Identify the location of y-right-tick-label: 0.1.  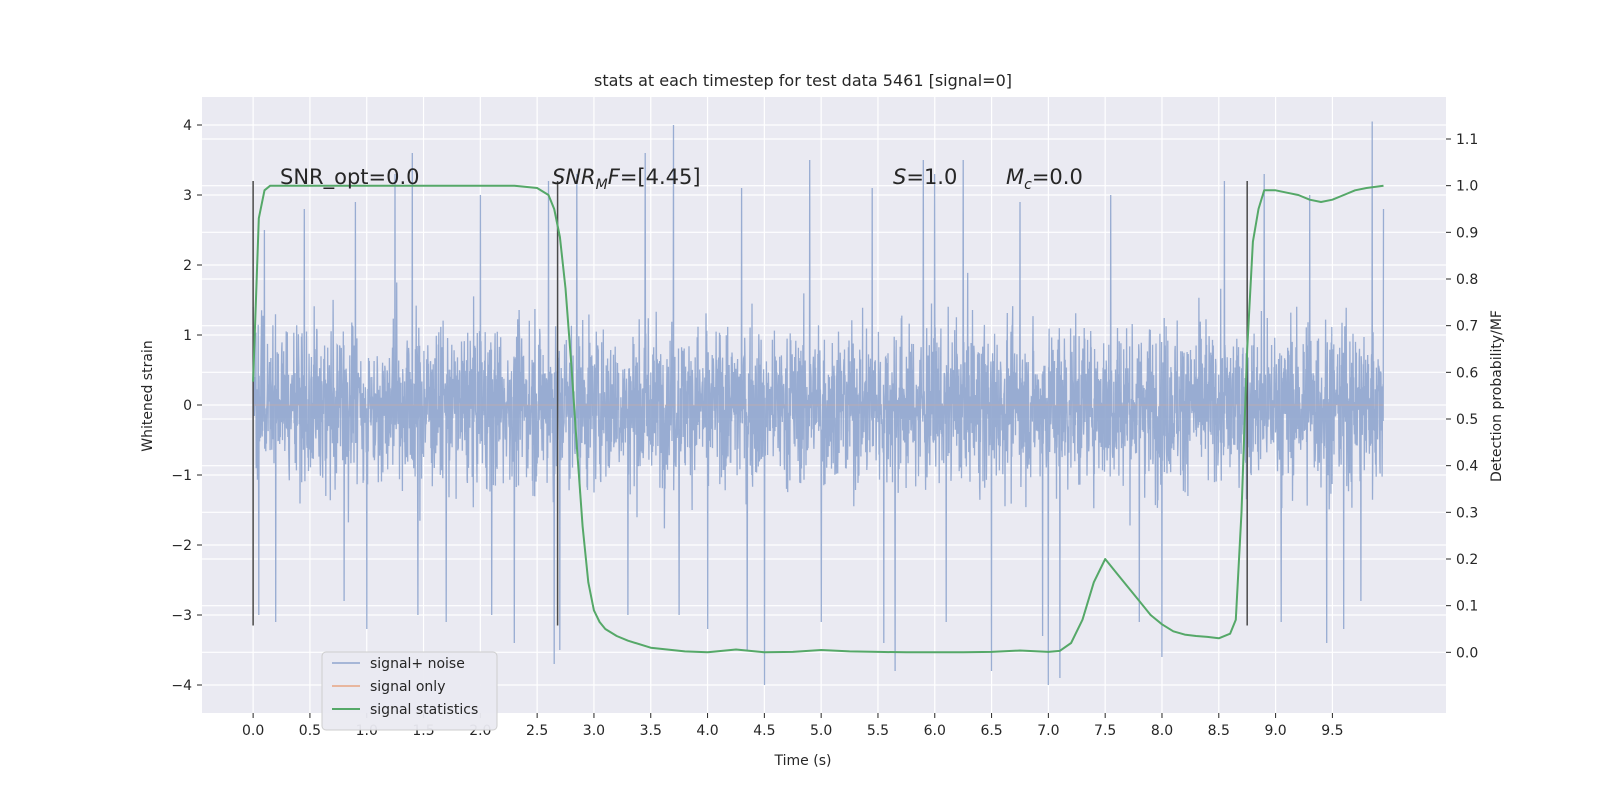
(1467, 607).